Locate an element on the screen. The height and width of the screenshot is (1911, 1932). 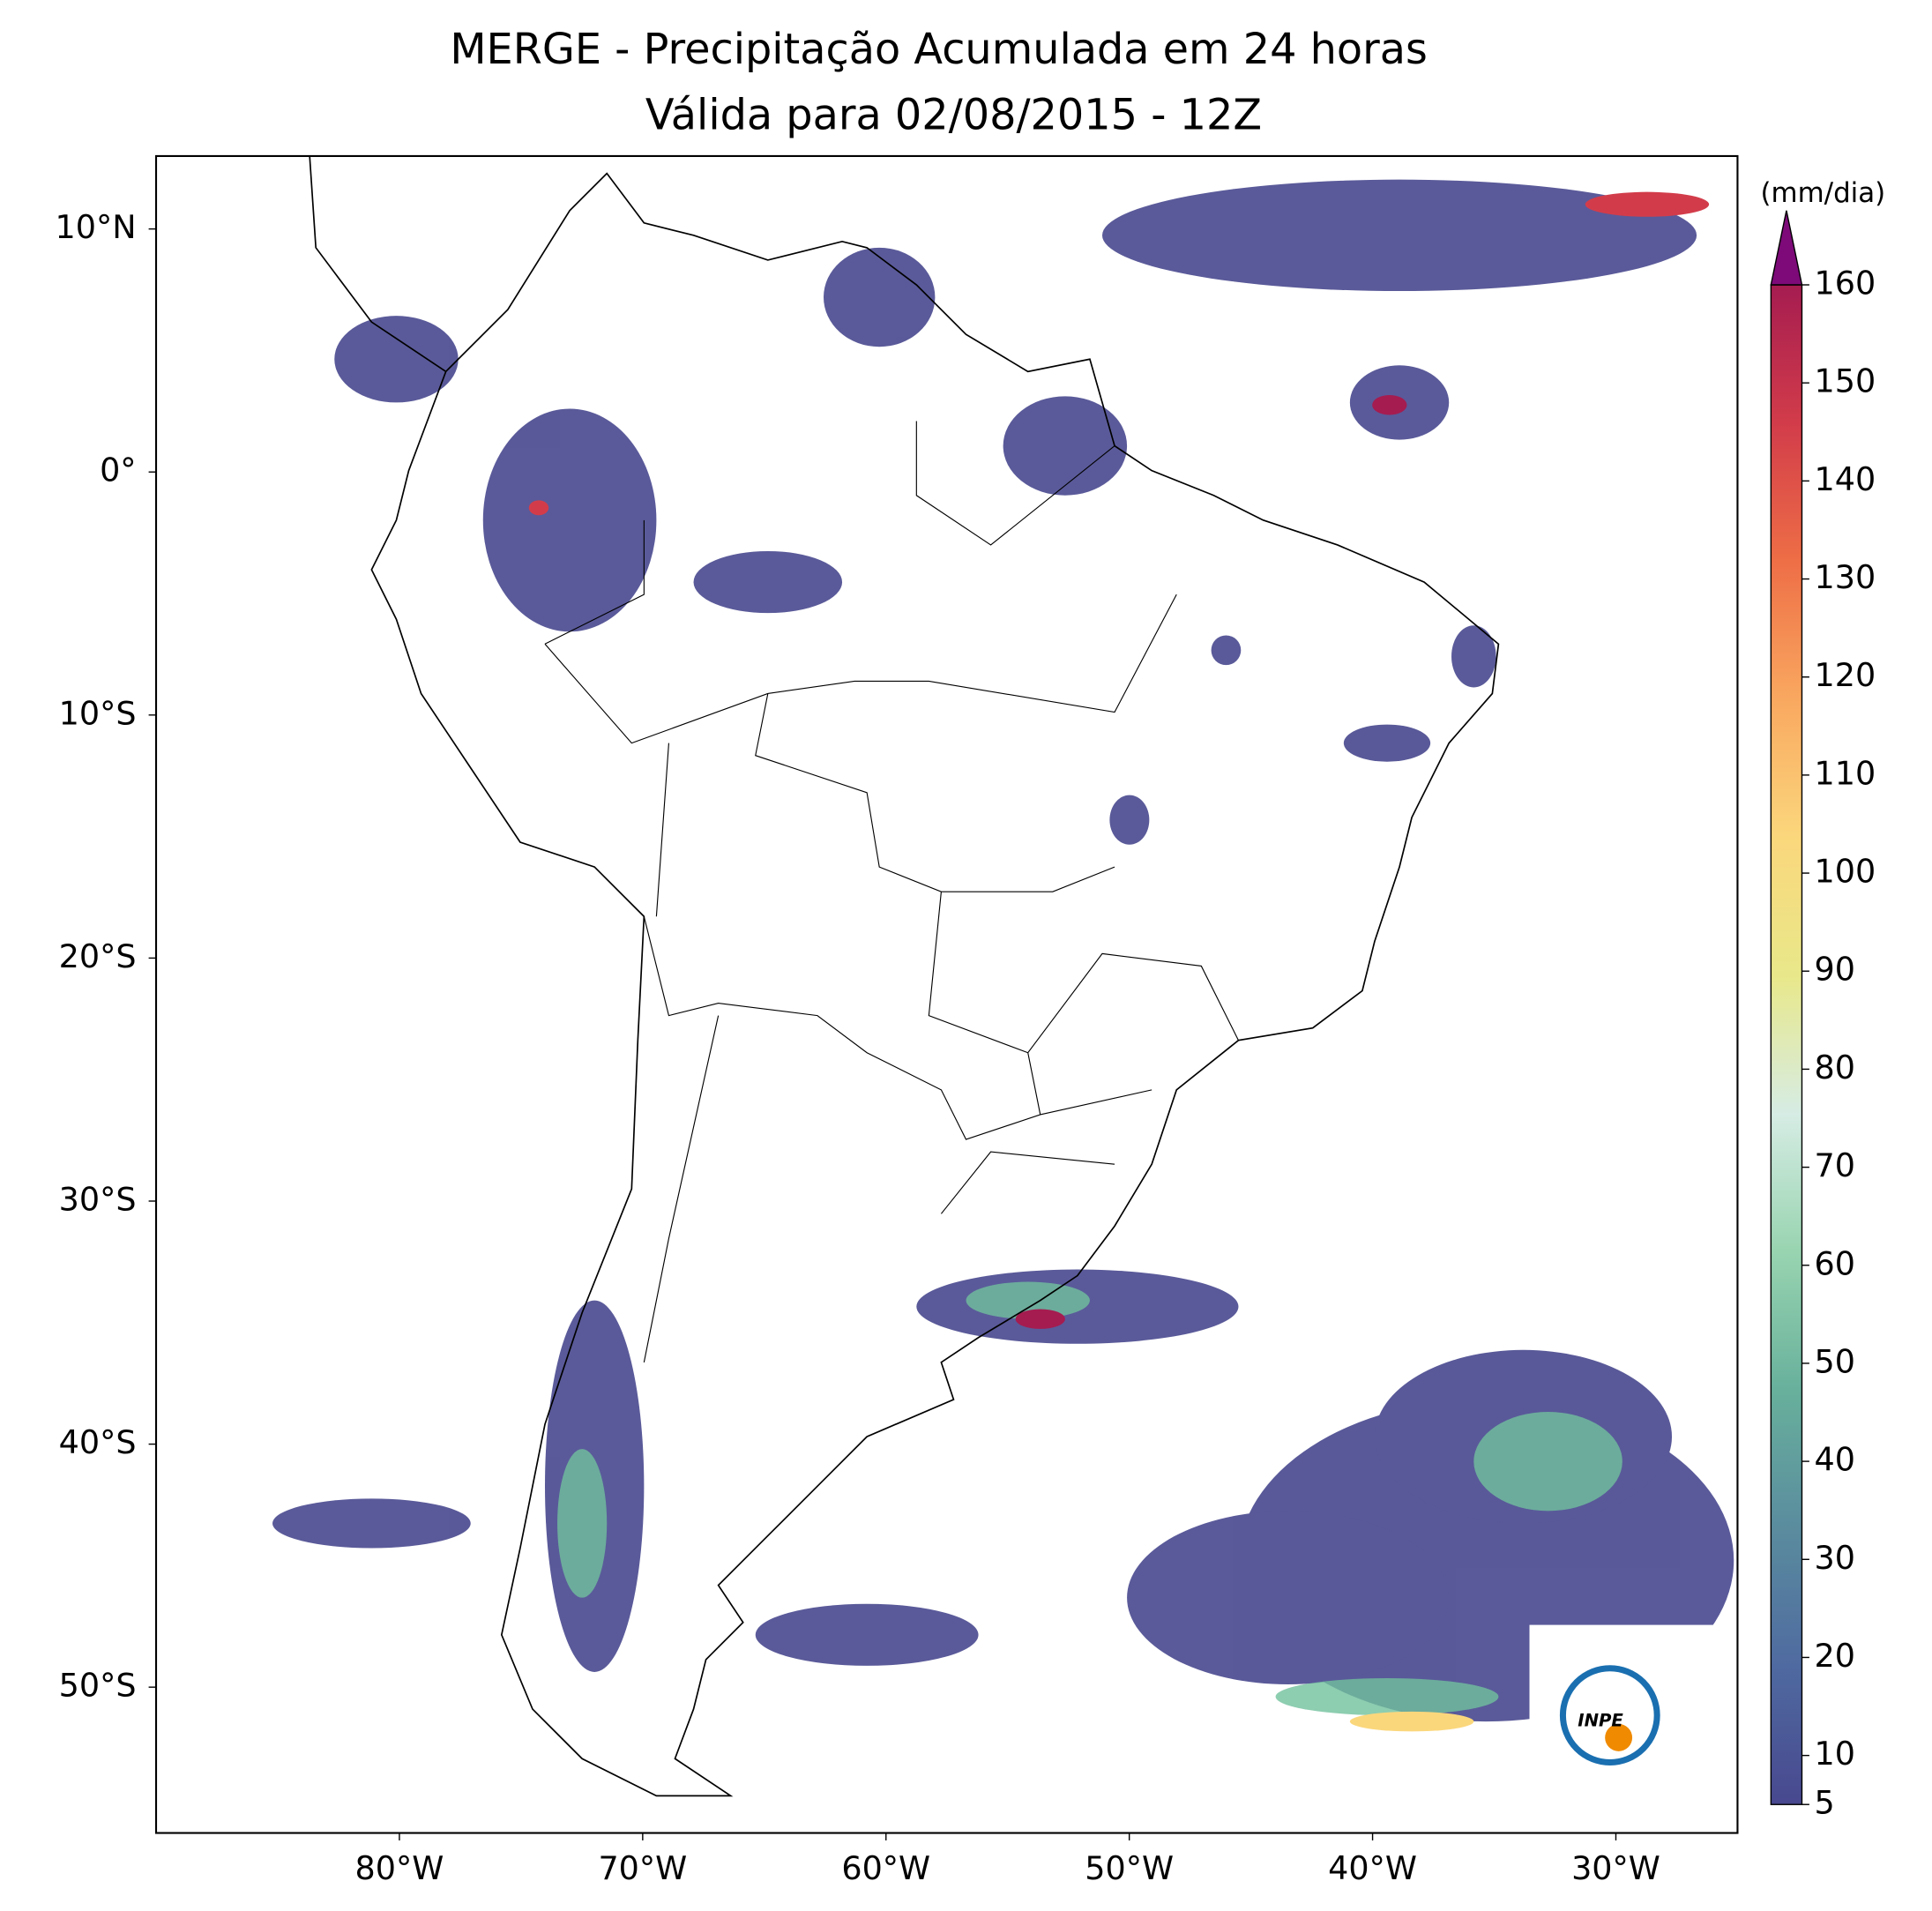
colorbar-tick-label: 30 is located at coordinates (1835, 1558).